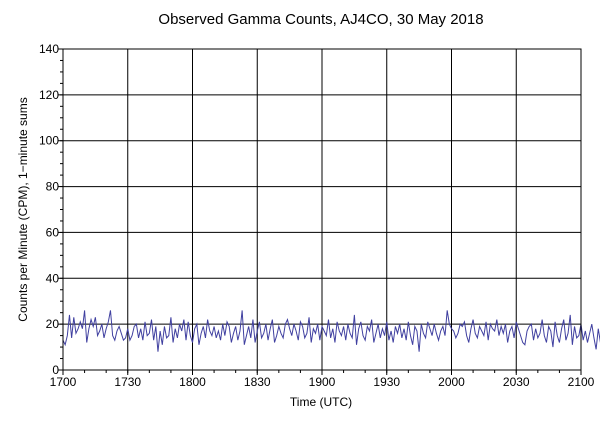 This screenshot has height=428, width=600. Describe the element at coordinates (51, 209) in the screenshot. I see `y-axis: 0 20 40 60 80 100 120 140` at that location.